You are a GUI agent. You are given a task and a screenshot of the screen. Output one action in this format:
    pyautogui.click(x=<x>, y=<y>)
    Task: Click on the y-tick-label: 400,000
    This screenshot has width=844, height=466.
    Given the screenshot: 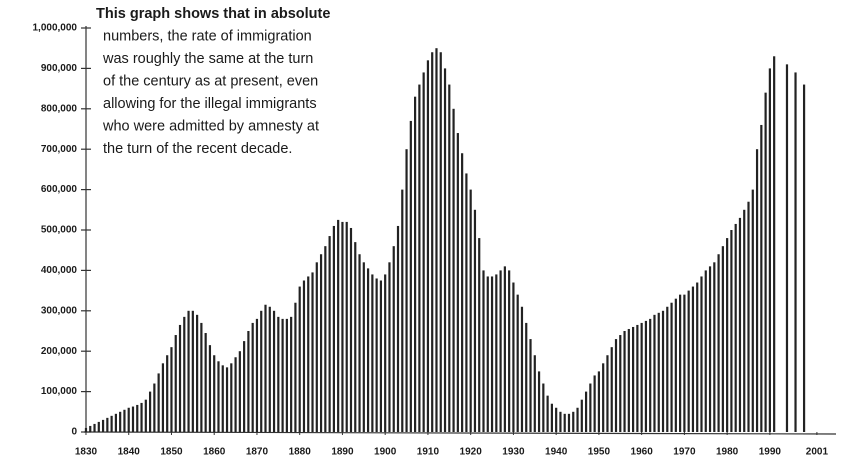 What is the action you would take?
    pyautogui.click(x=59, y=270)
    